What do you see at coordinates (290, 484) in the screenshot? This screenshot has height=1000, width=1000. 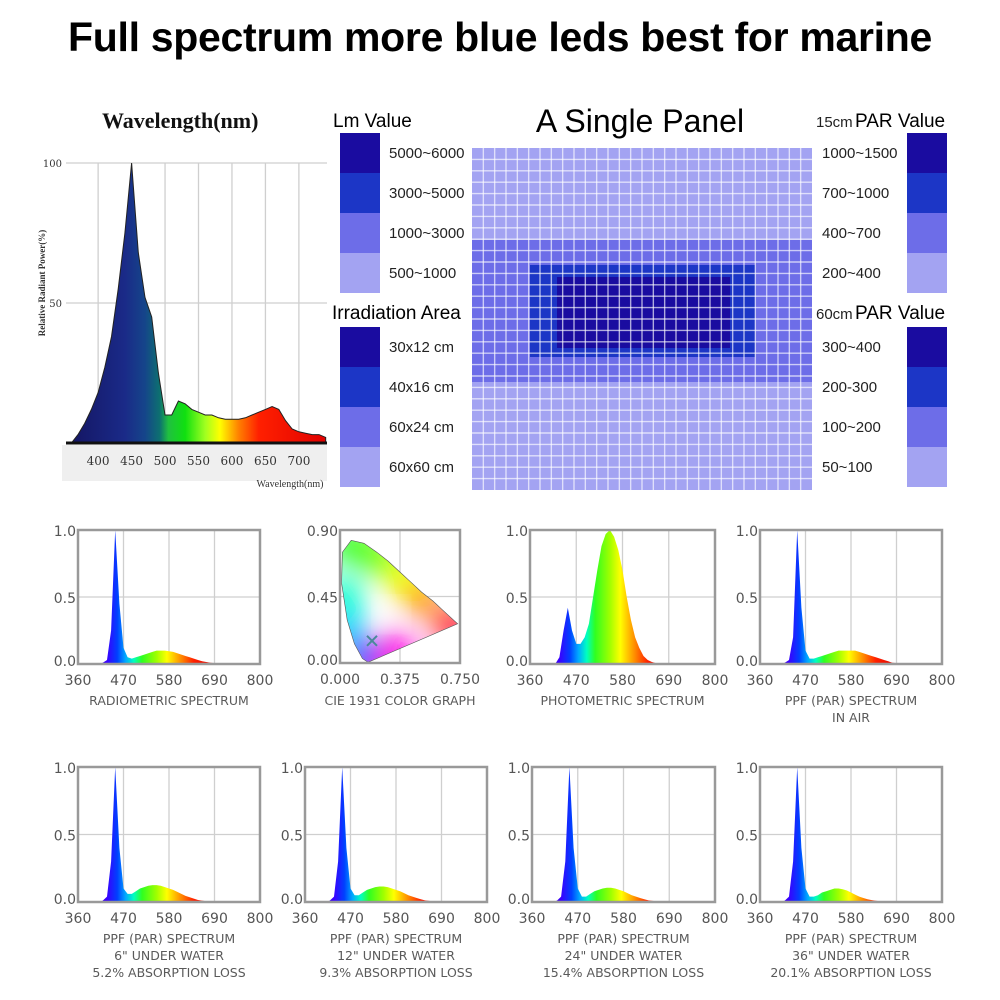 I see `x-axis-label: Wavelength(nm)` at bounding box center [290, 484].